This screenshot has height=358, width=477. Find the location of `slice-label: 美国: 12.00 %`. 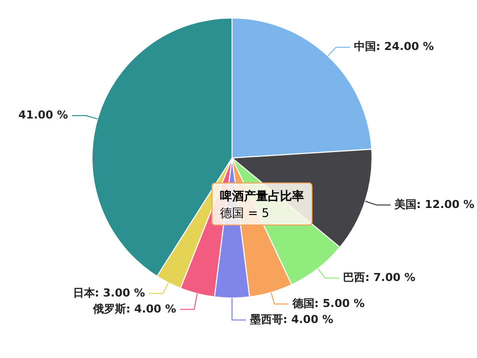

slice-label: 美国: 12.00 % is located at coordinates (434, 204).